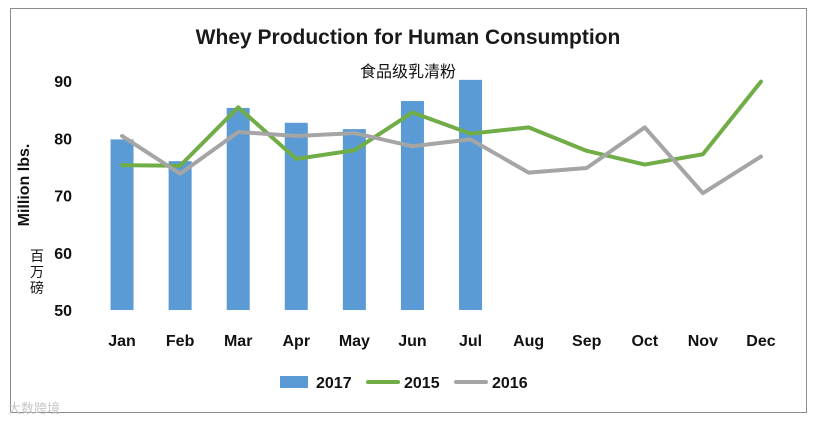 Image resolution: width=816 pixels, height=422 pixels. Describe the element at coordinates (422, 383) in the screenshot. I see `legend-label-2015: 2015` at that location.